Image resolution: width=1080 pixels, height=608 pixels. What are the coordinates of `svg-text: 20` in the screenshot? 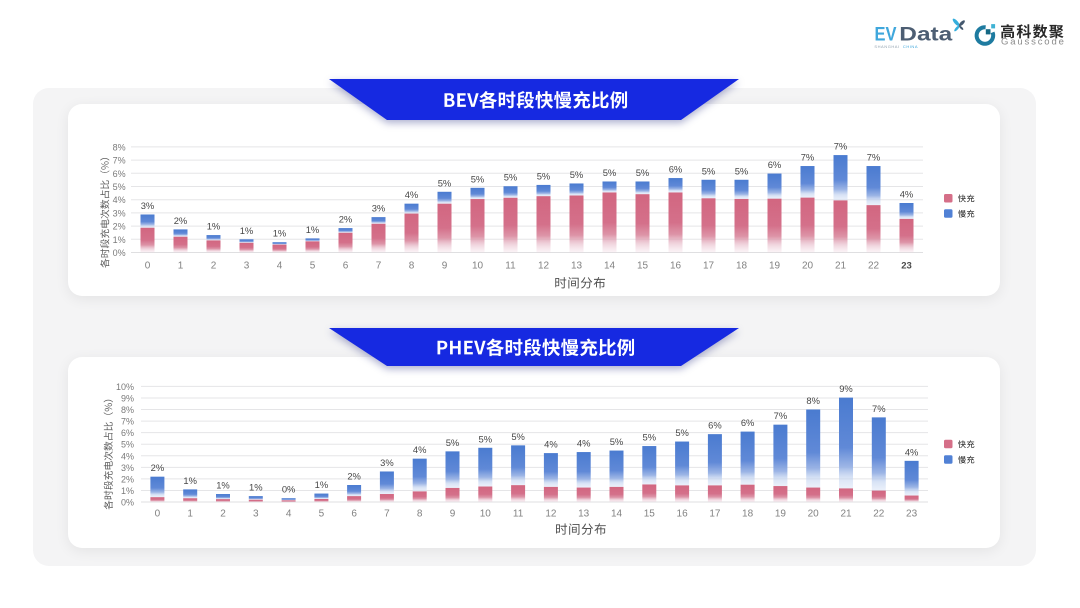 It's located at (808, 266).